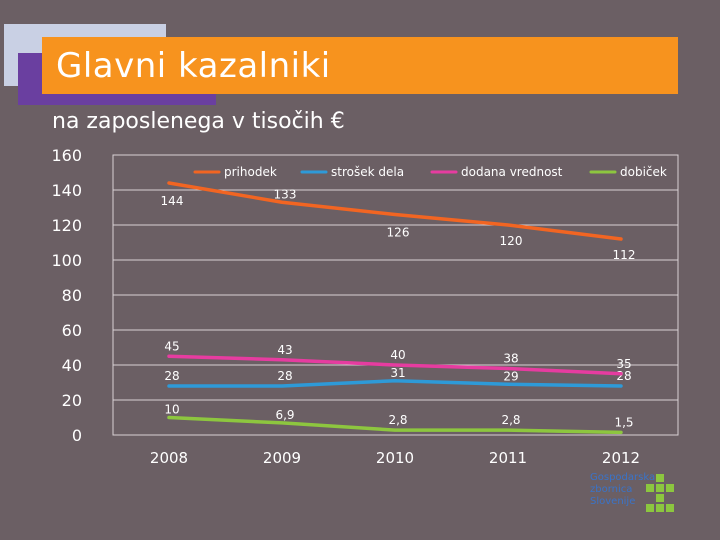 This screenshot has height=540, width=720. Describe the element at coordinates (72, 400) in the screenshot. I see `y-tick-label: 20` at that location.